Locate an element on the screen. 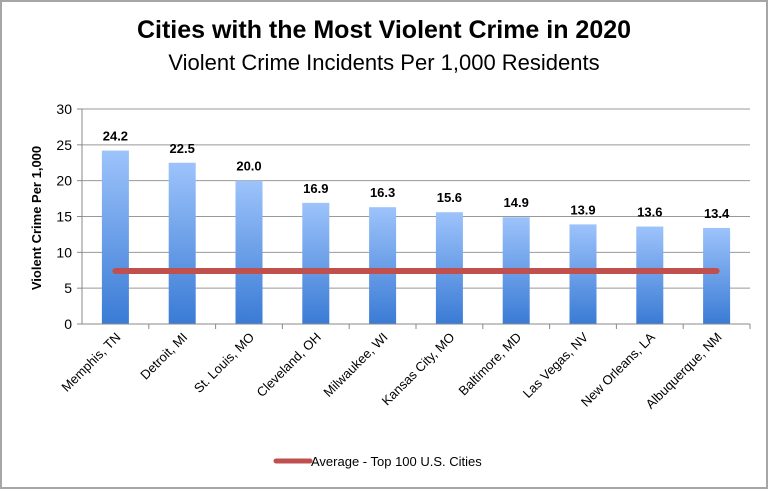 The width and height of the screenshot is (768, 489). data-label: 22.5 is located at coordinates (182, 148).